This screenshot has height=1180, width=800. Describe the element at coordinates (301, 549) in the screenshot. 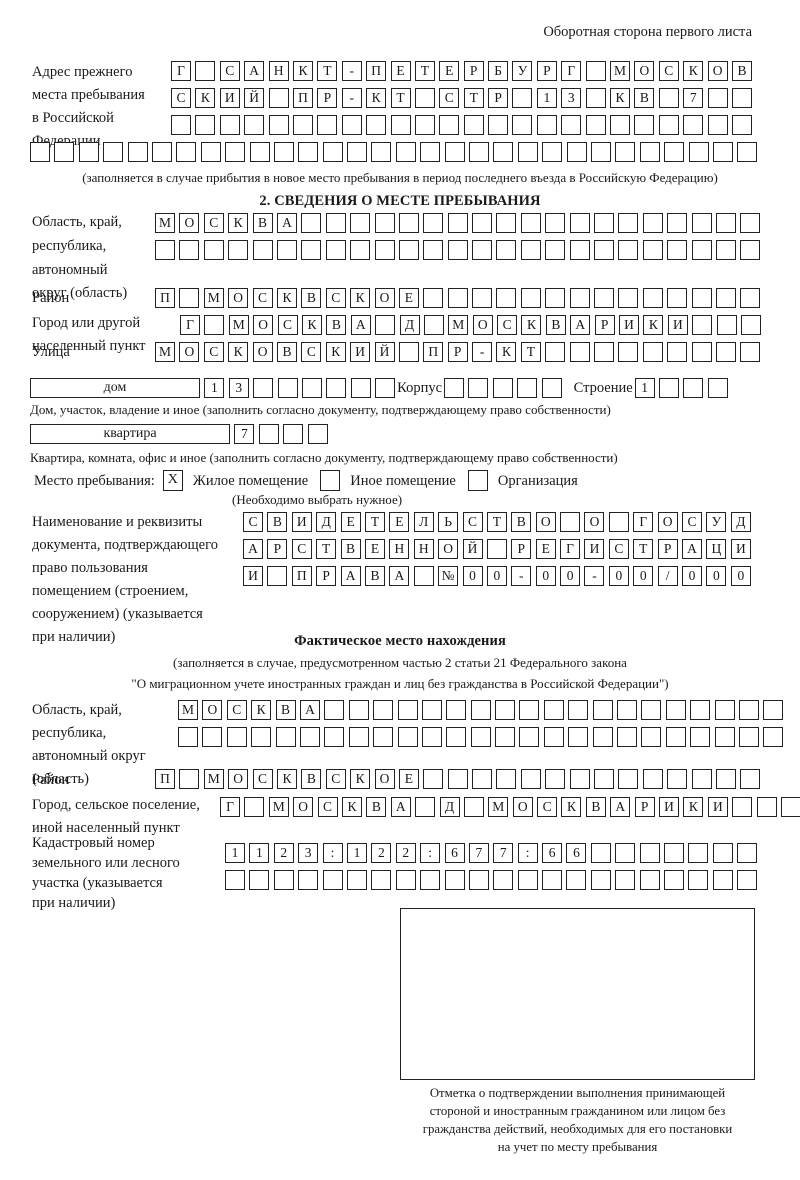

I see `document-cell: С` at that location.